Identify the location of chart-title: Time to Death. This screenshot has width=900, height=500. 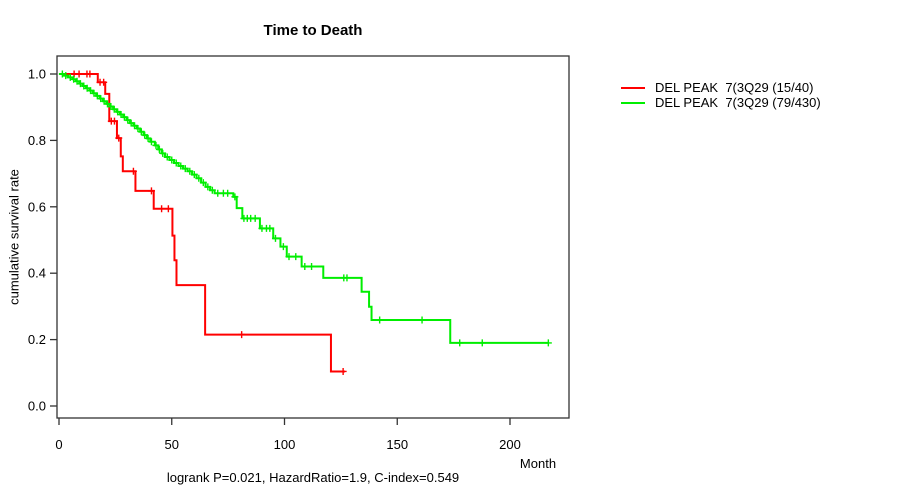
(313, 30).